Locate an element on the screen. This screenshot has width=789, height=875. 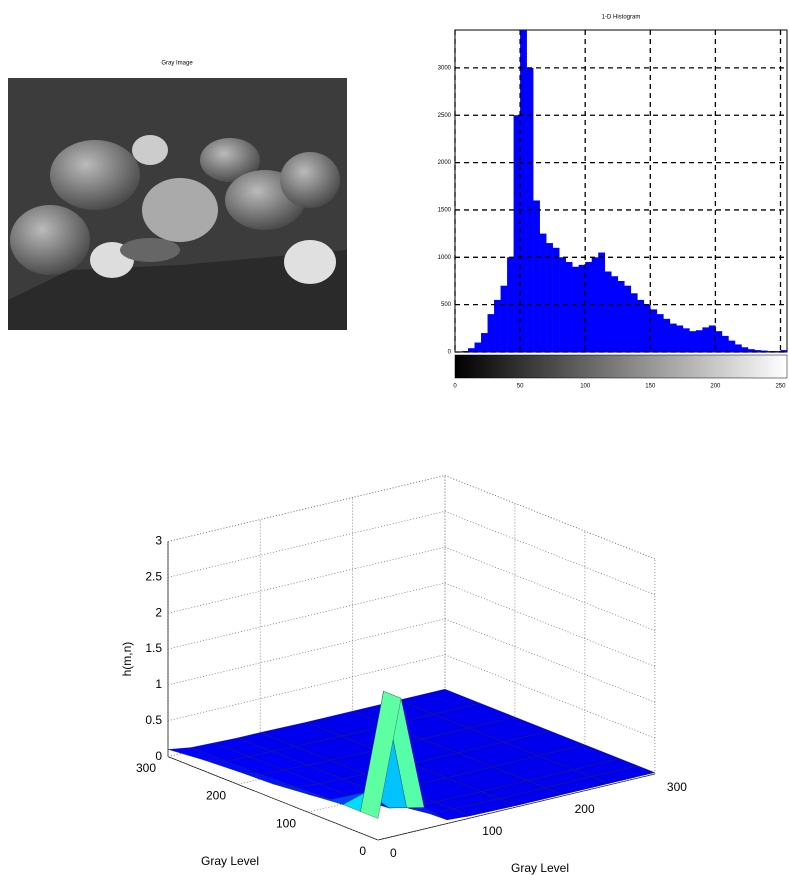
n-tick-label: 0 is located at coordinates (393, 853).